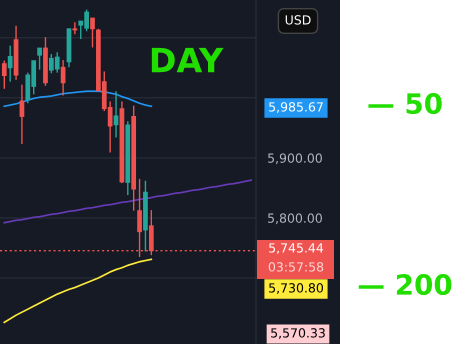 The image size is (474, 344). Describe the element at coordinates (296, 248) in the screenshot. I see `ref-line-label: 5,745.44` at that location.